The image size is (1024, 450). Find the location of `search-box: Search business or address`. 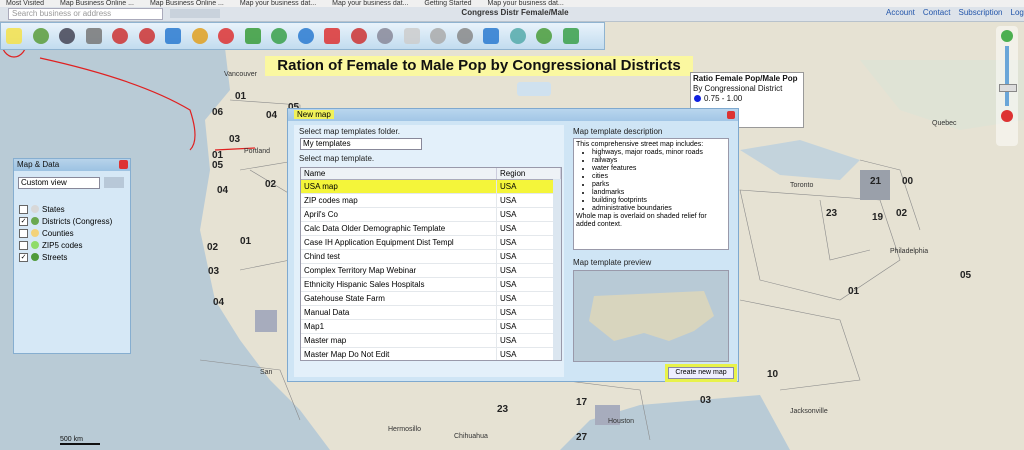

search-box: Search business or address is located at coordinates (85, 14).